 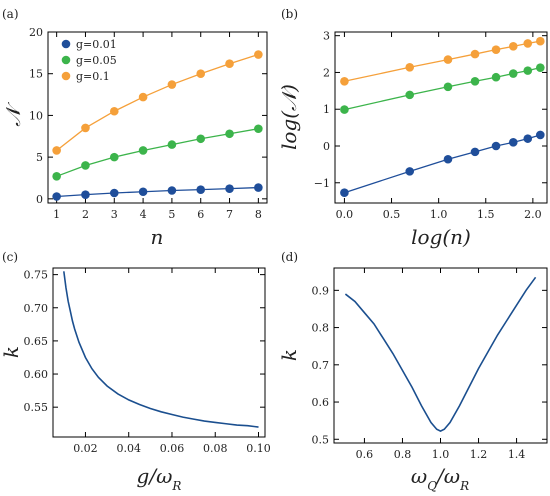 What do you see at coordinates (157, 152) in the screenshot?
I see `series-line-g=0.05` at bounding box center [157, 152].